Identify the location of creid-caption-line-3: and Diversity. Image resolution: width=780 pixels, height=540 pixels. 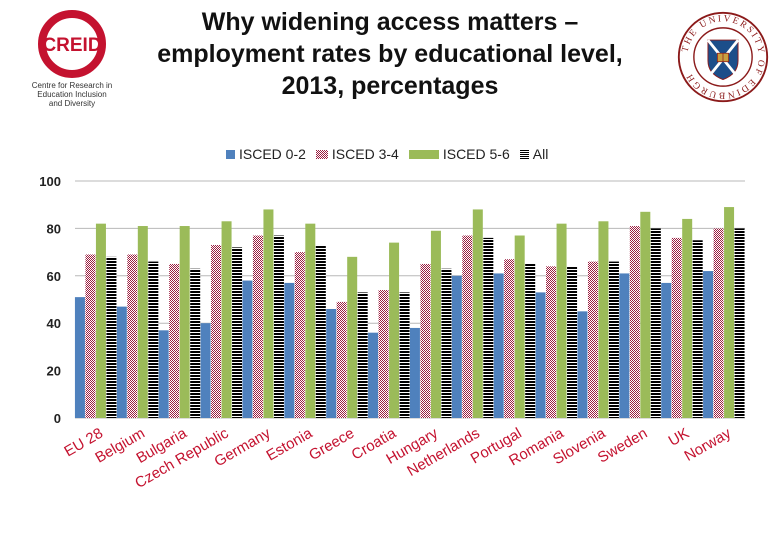
(72, 103).